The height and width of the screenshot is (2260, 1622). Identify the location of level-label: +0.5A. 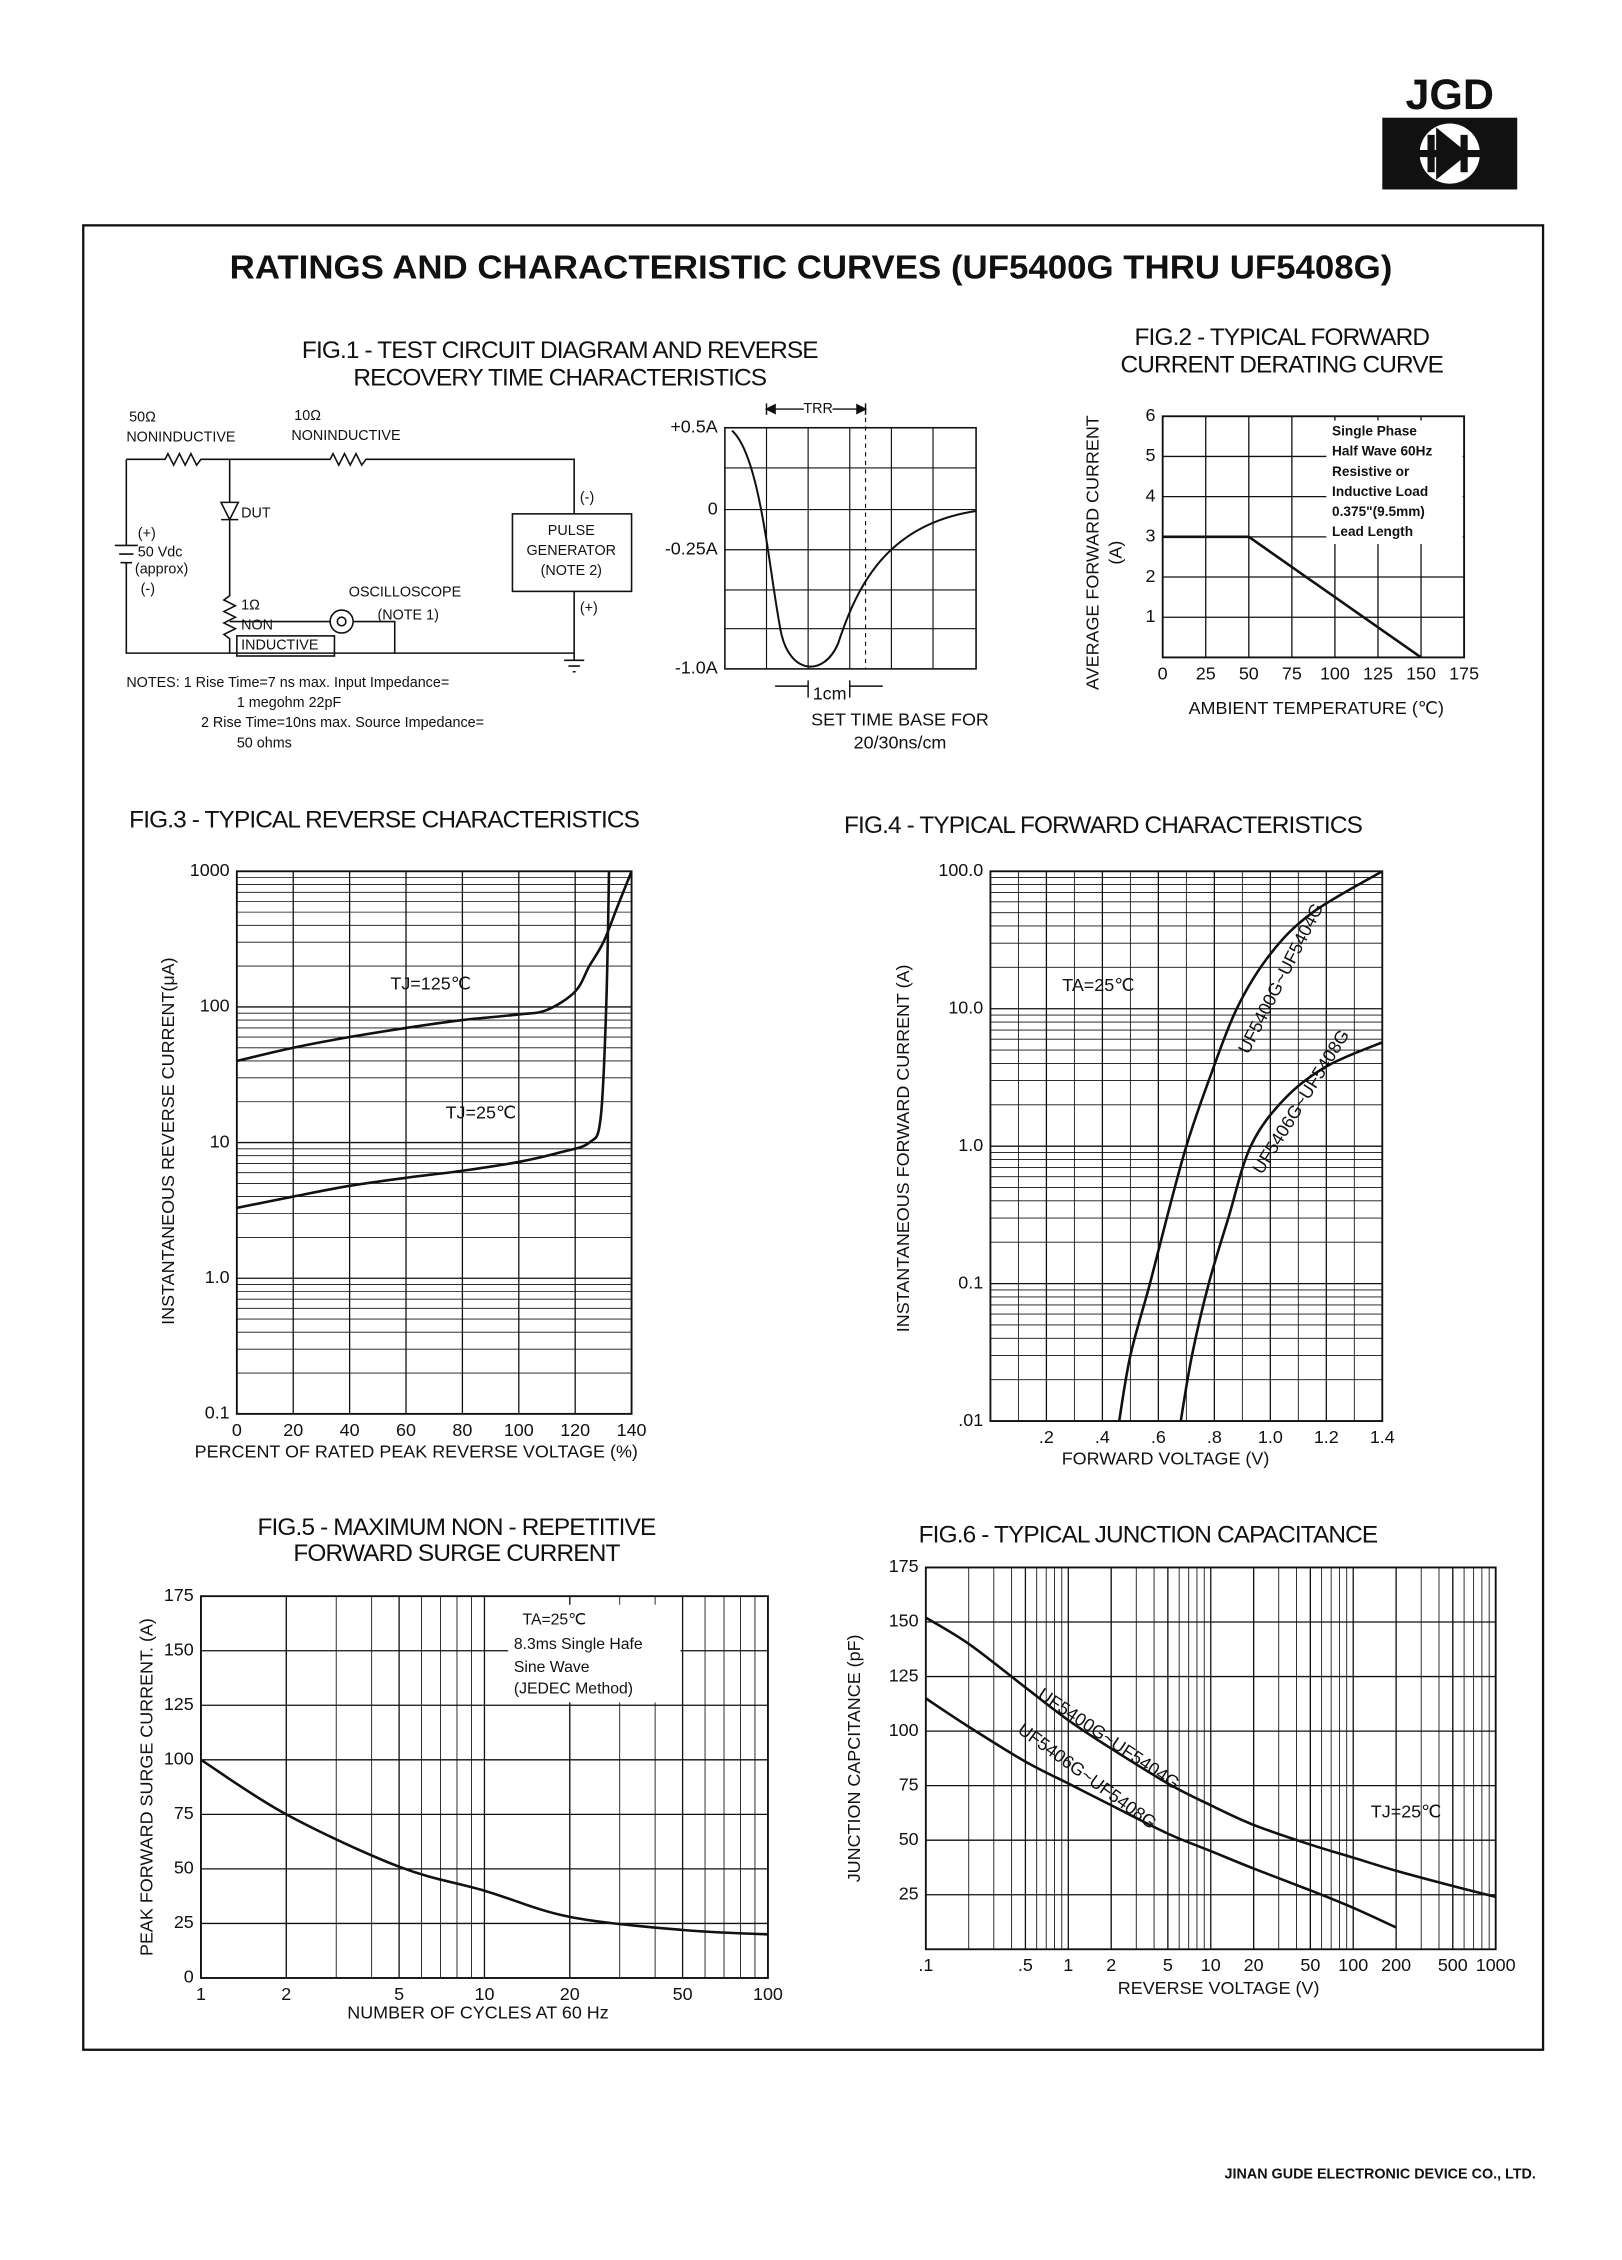
(693, 426).